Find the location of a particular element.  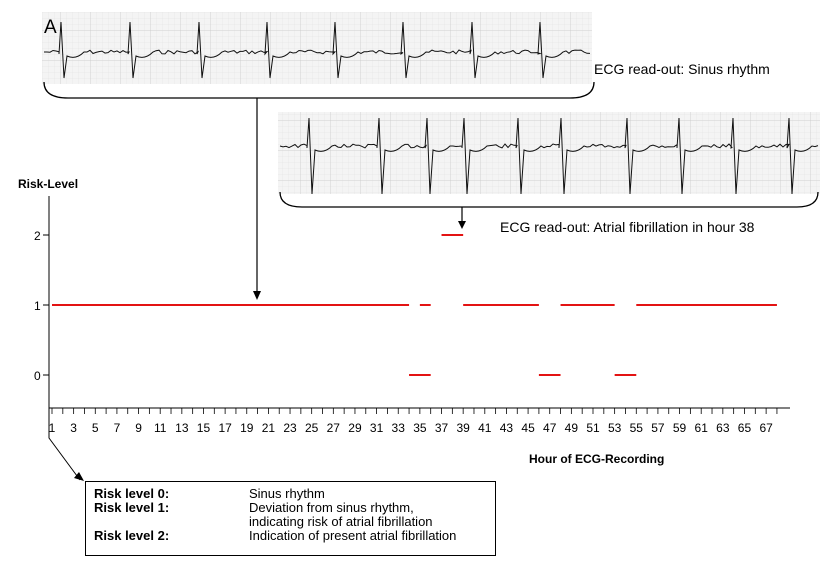

brace-b is located at coordinates (549, 199).